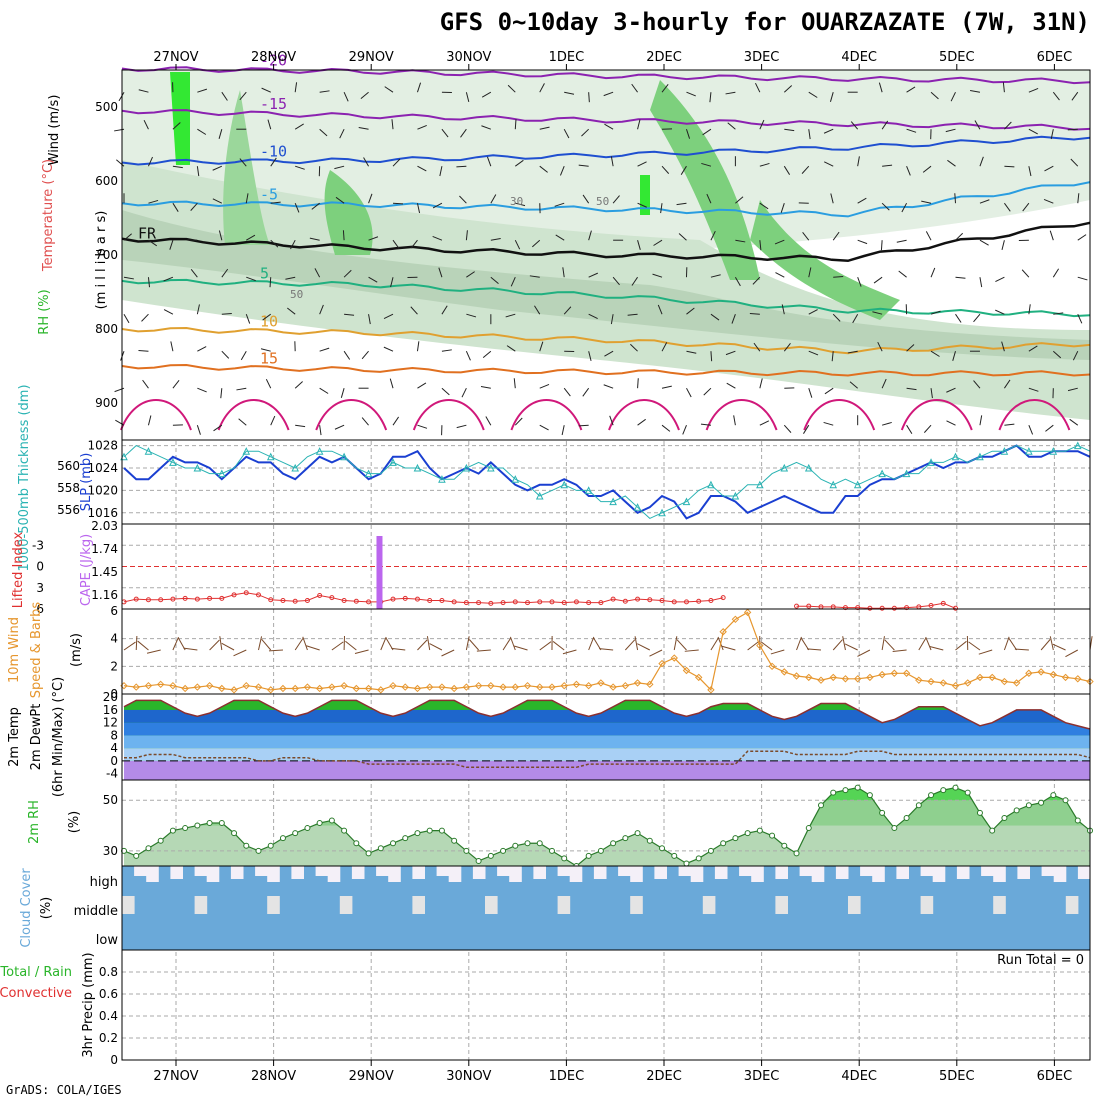 This screenshot has width=1100, height=1100. Describe the element at coordinates (110, 800) in the screenshot. I see `rh-tick: 50` at that location.